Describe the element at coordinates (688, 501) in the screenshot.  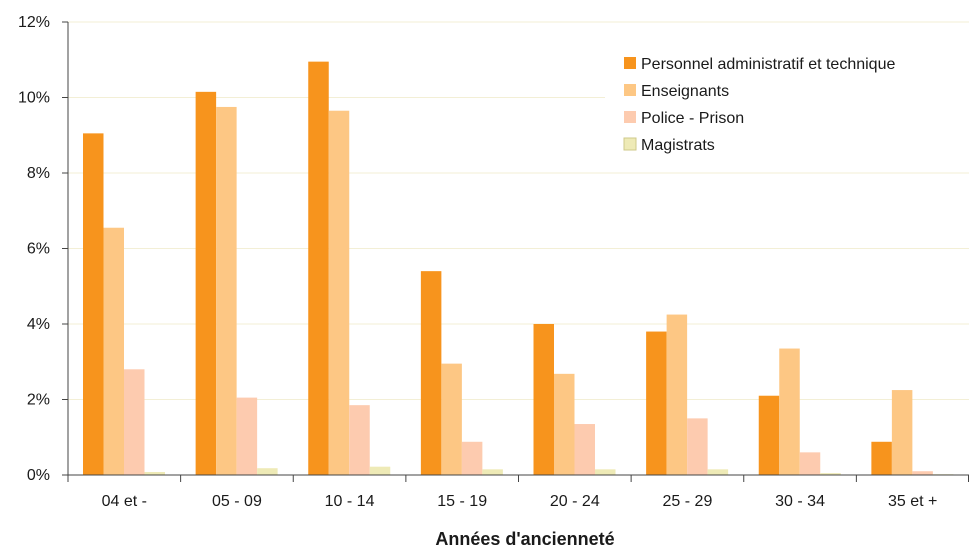
I see `x-tick-label: 25 - 29` at that location.